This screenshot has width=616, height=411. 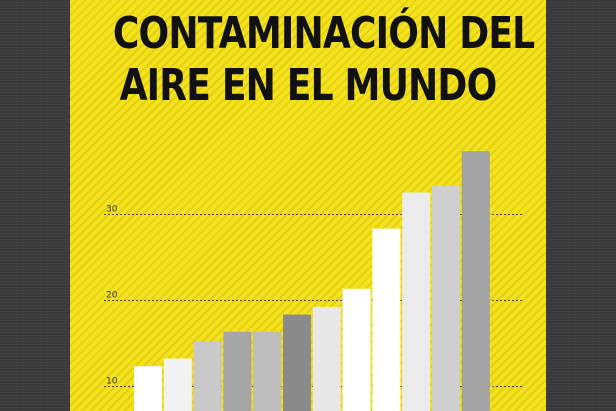 What do you see at coordinates (323, 33) in the screenshot?
I see `chart-title-line-1: CONTAMINACIÓN DEL` at bounding box center [323, 33].